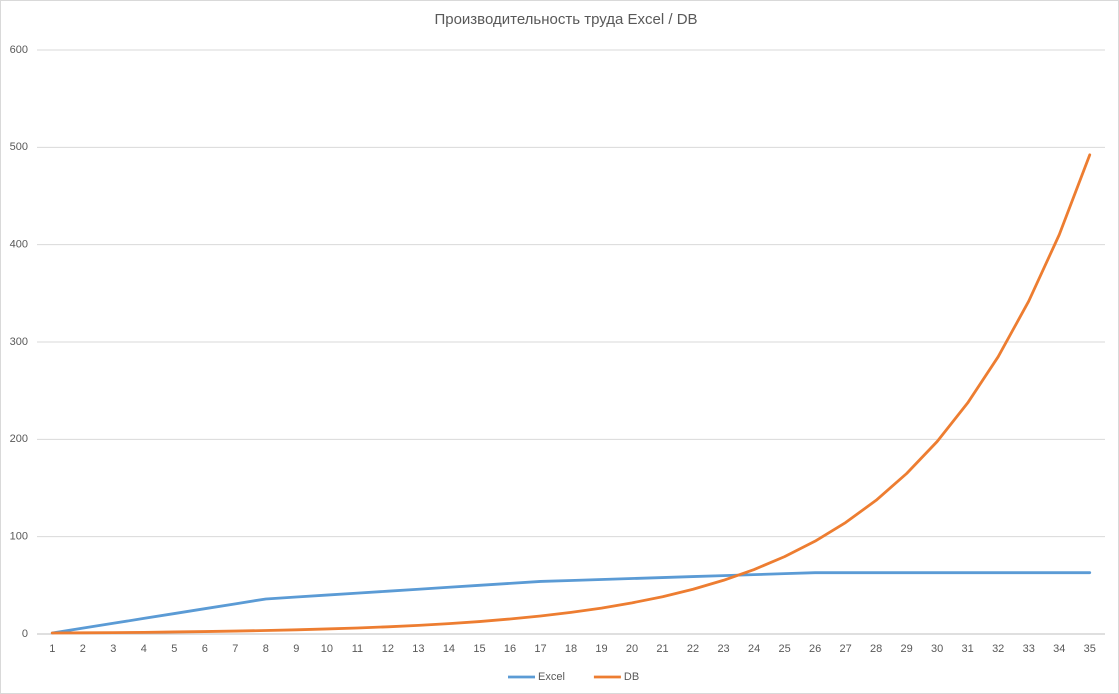 Image resolution: width=1119 pixels, height=694 pixels. Describe the element at coordinates (571, 603) in the screenshot. I see `series-line` at that location.